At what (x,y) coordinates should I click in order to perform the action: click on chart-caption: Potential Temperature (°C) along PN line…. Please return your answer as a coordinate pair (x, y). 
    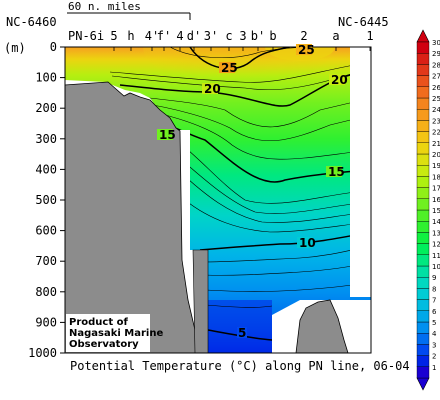
    Looking at the image, I should click on (240, 366).